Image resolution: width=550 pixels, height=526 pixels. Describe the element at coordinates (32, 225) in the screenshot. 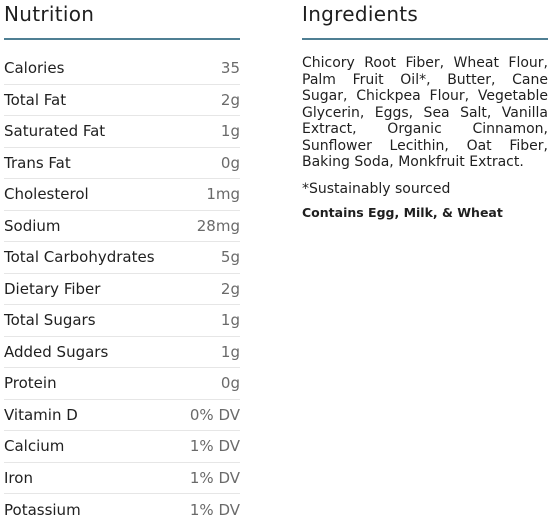

I see `nutrient-label: Sodium` at that location.